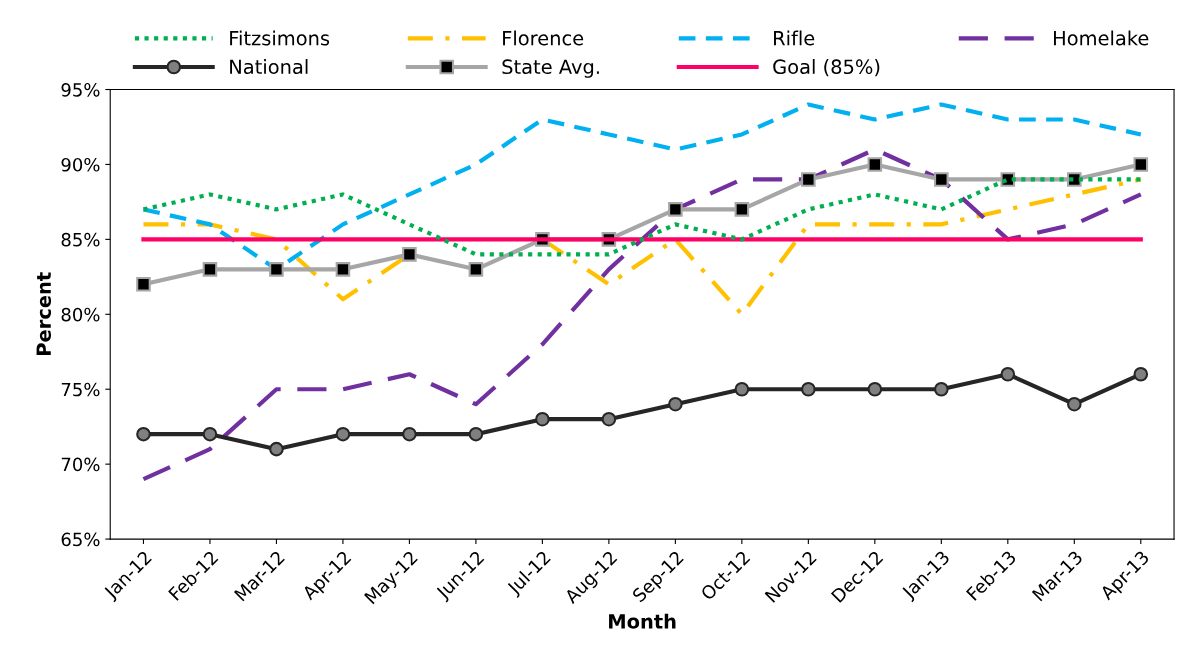  What do you see at coordinates (543, 38) in the screenshot?
I see `legend-label: Florence` at bounding box center [543, 38].